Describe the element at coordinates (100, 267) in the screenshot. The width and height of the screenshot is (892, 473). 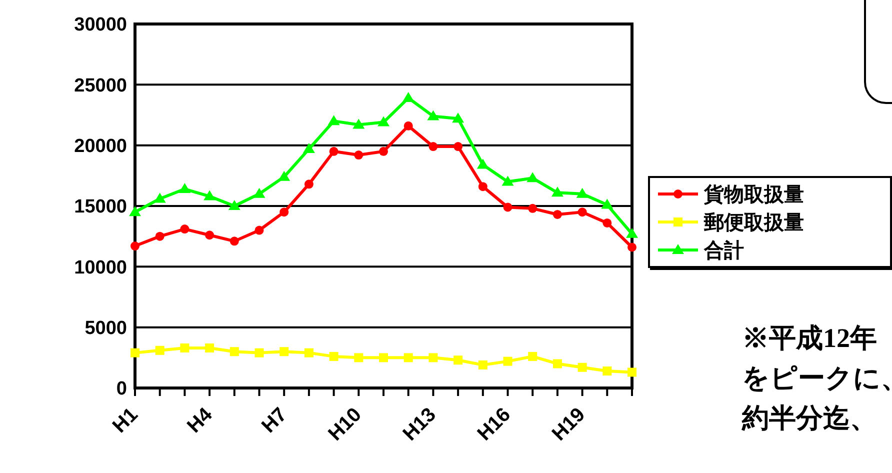
I see `y-tick-label: 10000` at that location.